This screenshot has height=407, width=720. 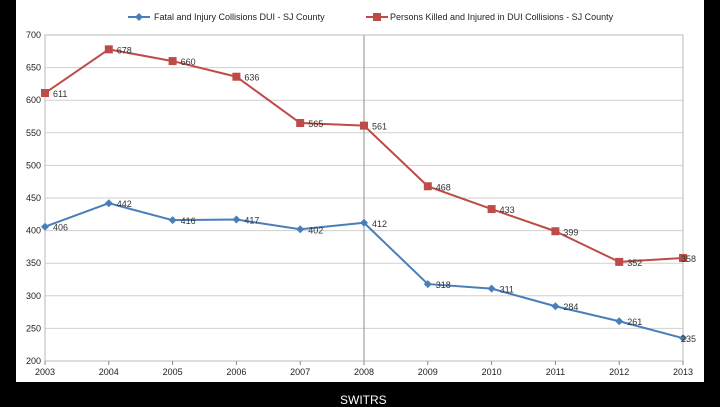 What do you see at coordinates (379, 127) in the screenshot?
I see `data-label-s2-2008: 561` at bounding box center [379, 127].